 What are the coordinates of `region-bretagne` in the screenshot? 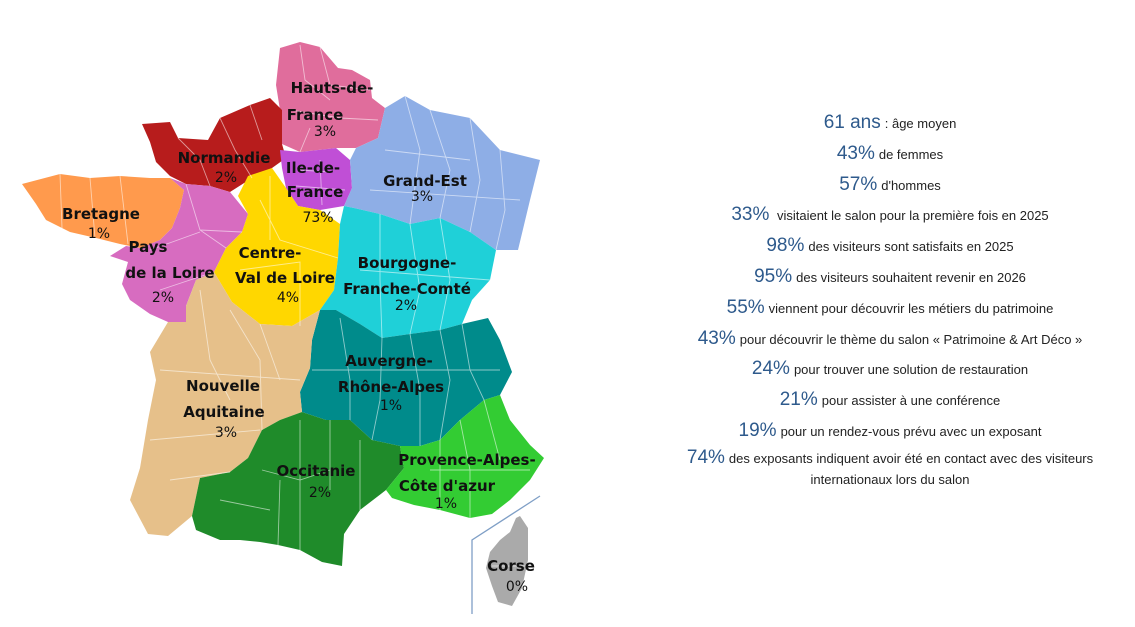 It's located at (103, 211).